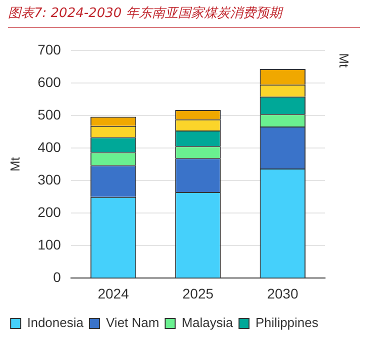  What do you see at coordinates (50, 212) in the screenshot?
I see `y-tick-label: 200` at bounding box center [50, 212].